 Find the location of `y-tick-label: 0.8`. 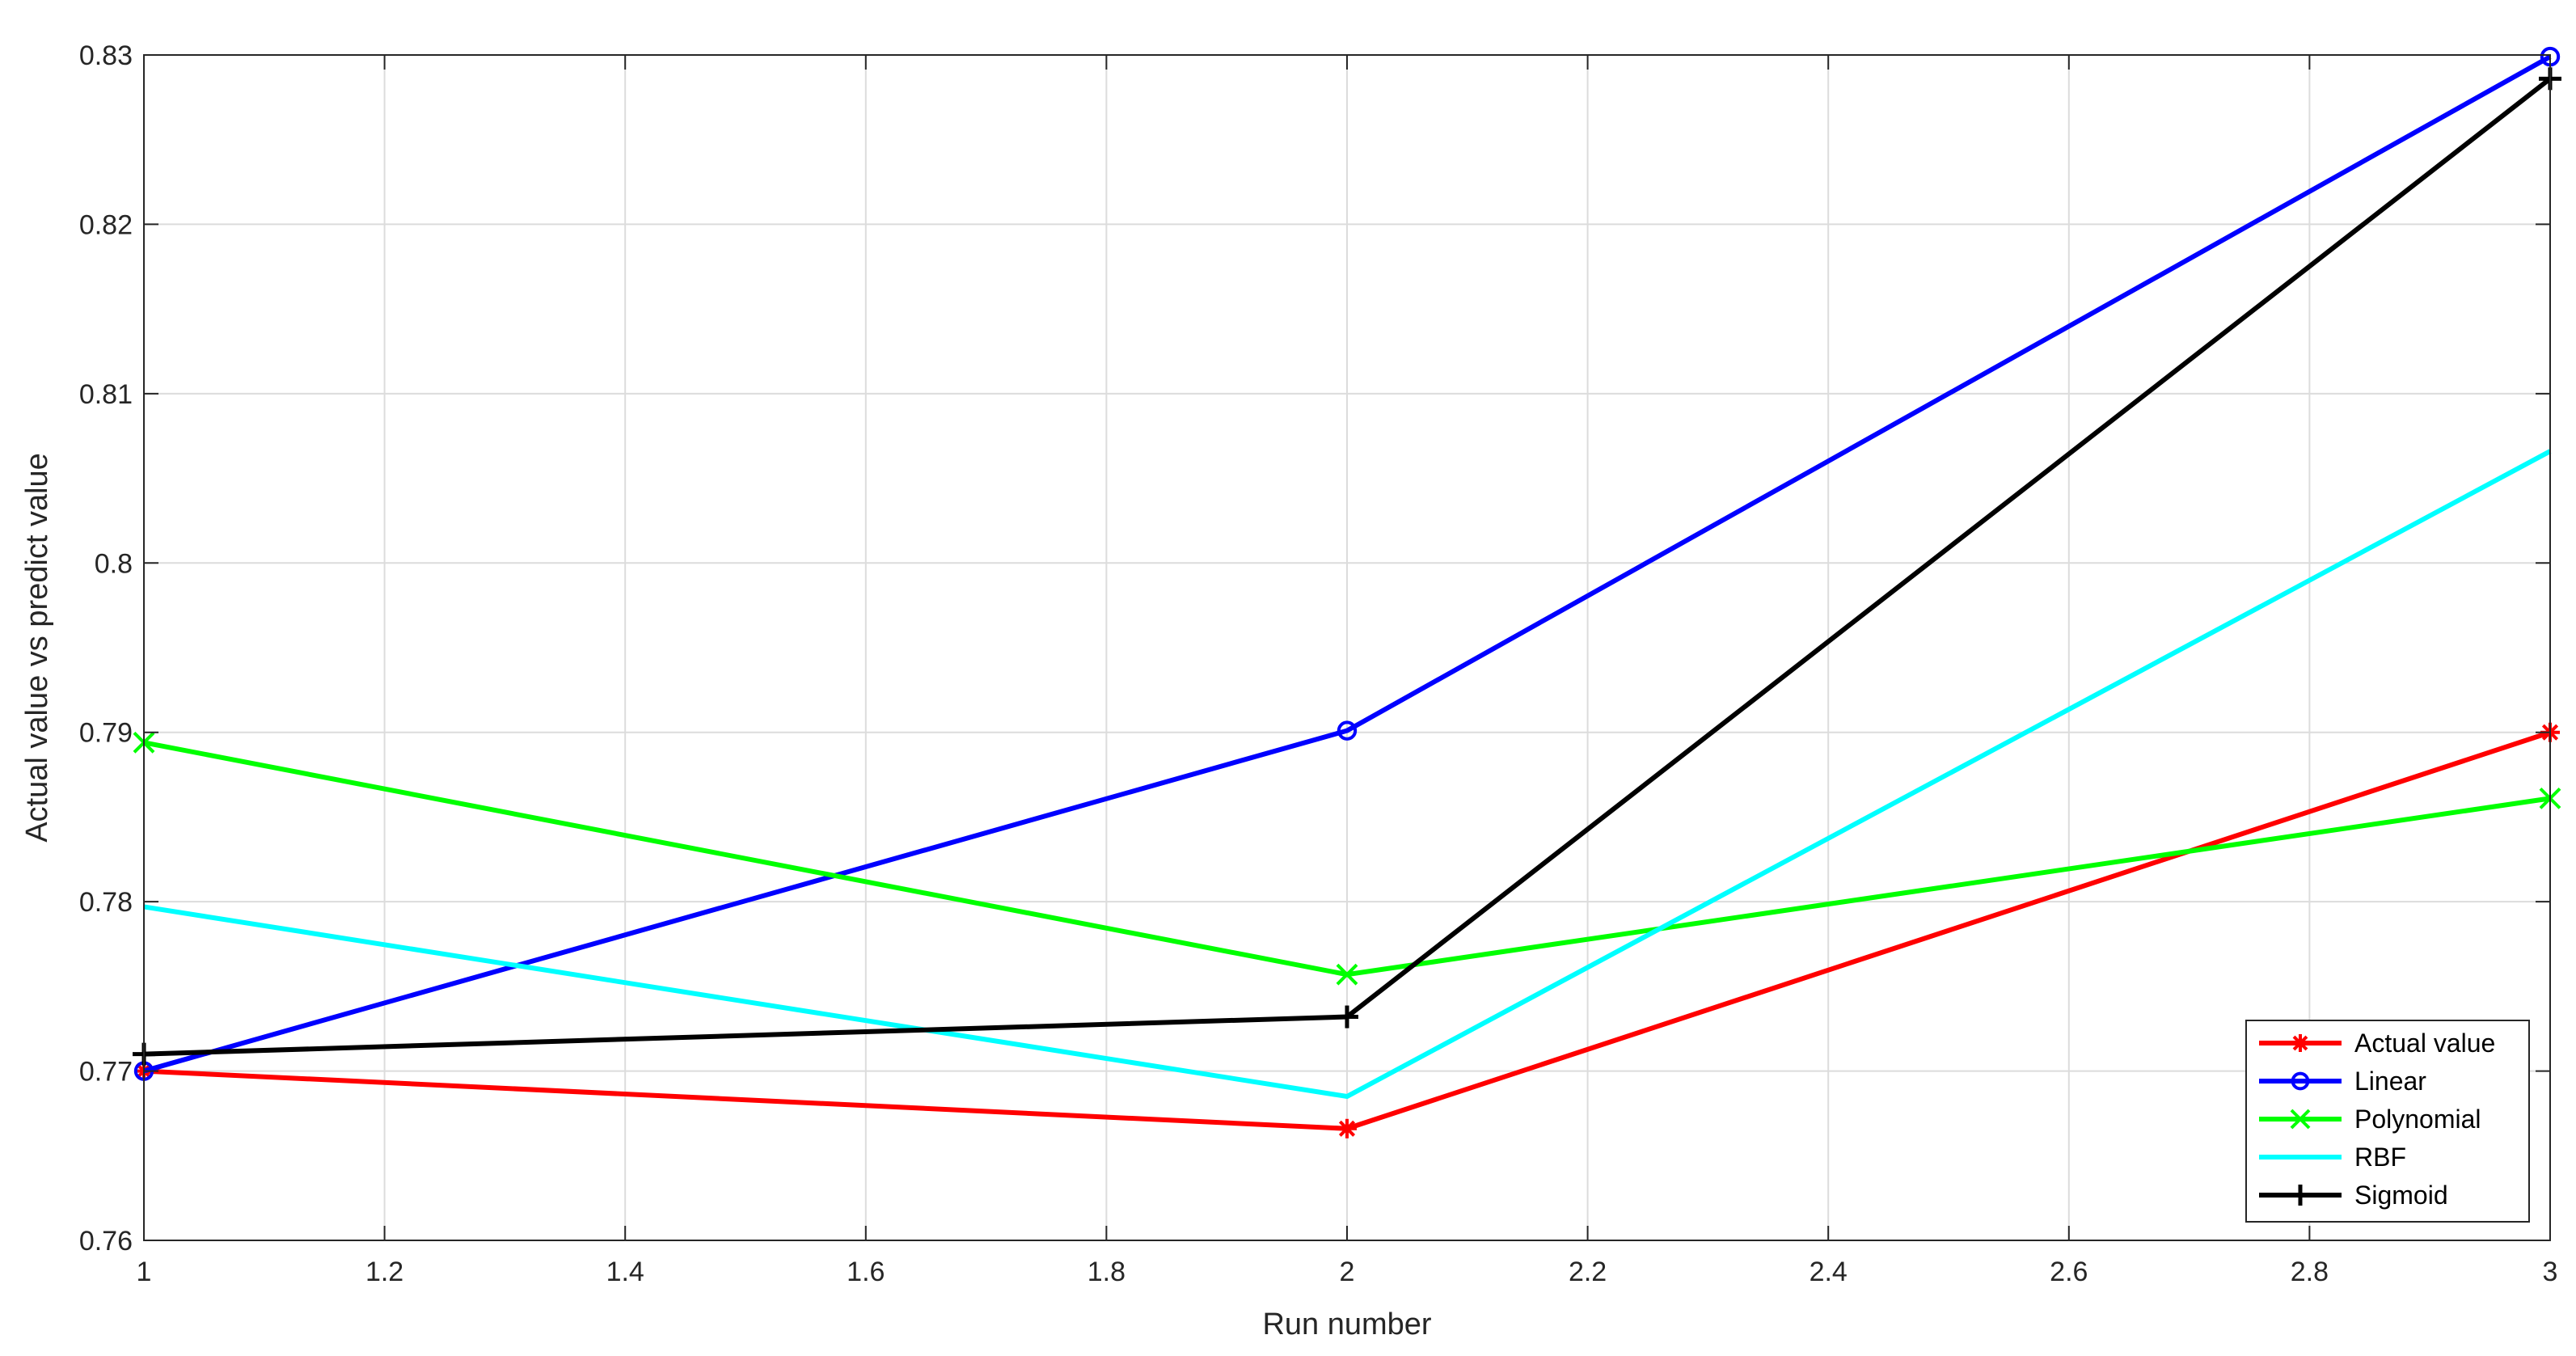

y-tick-label: 0.8 is located at coordinates (114, 563).